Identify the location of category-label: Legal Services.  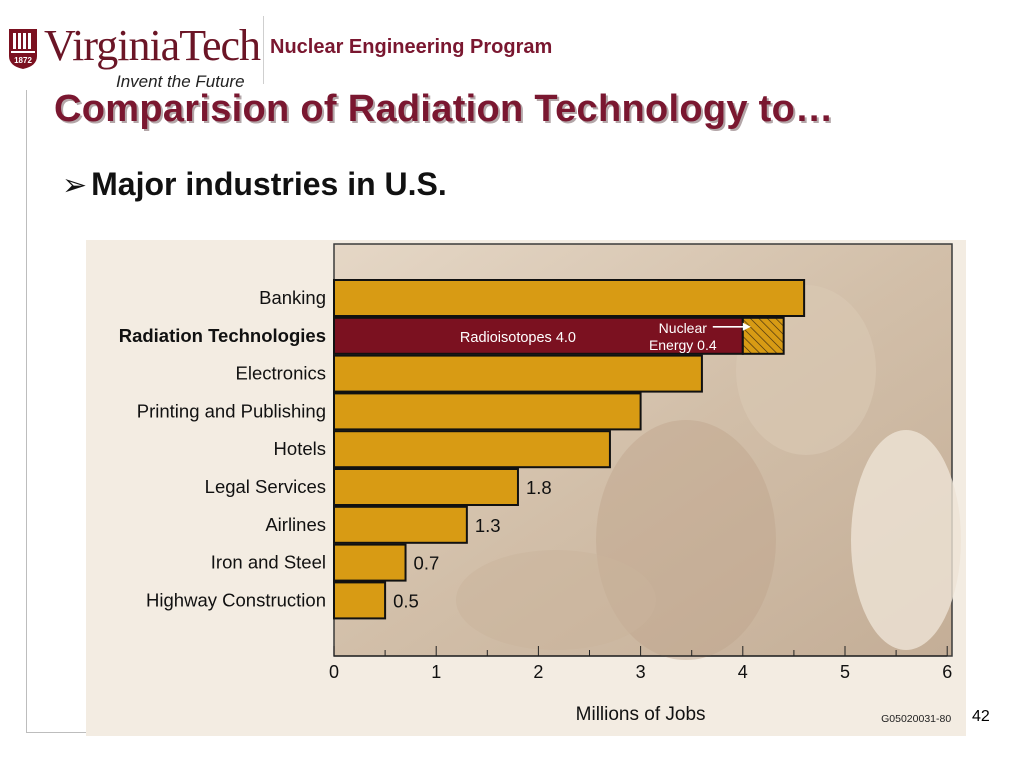
(265, 486).